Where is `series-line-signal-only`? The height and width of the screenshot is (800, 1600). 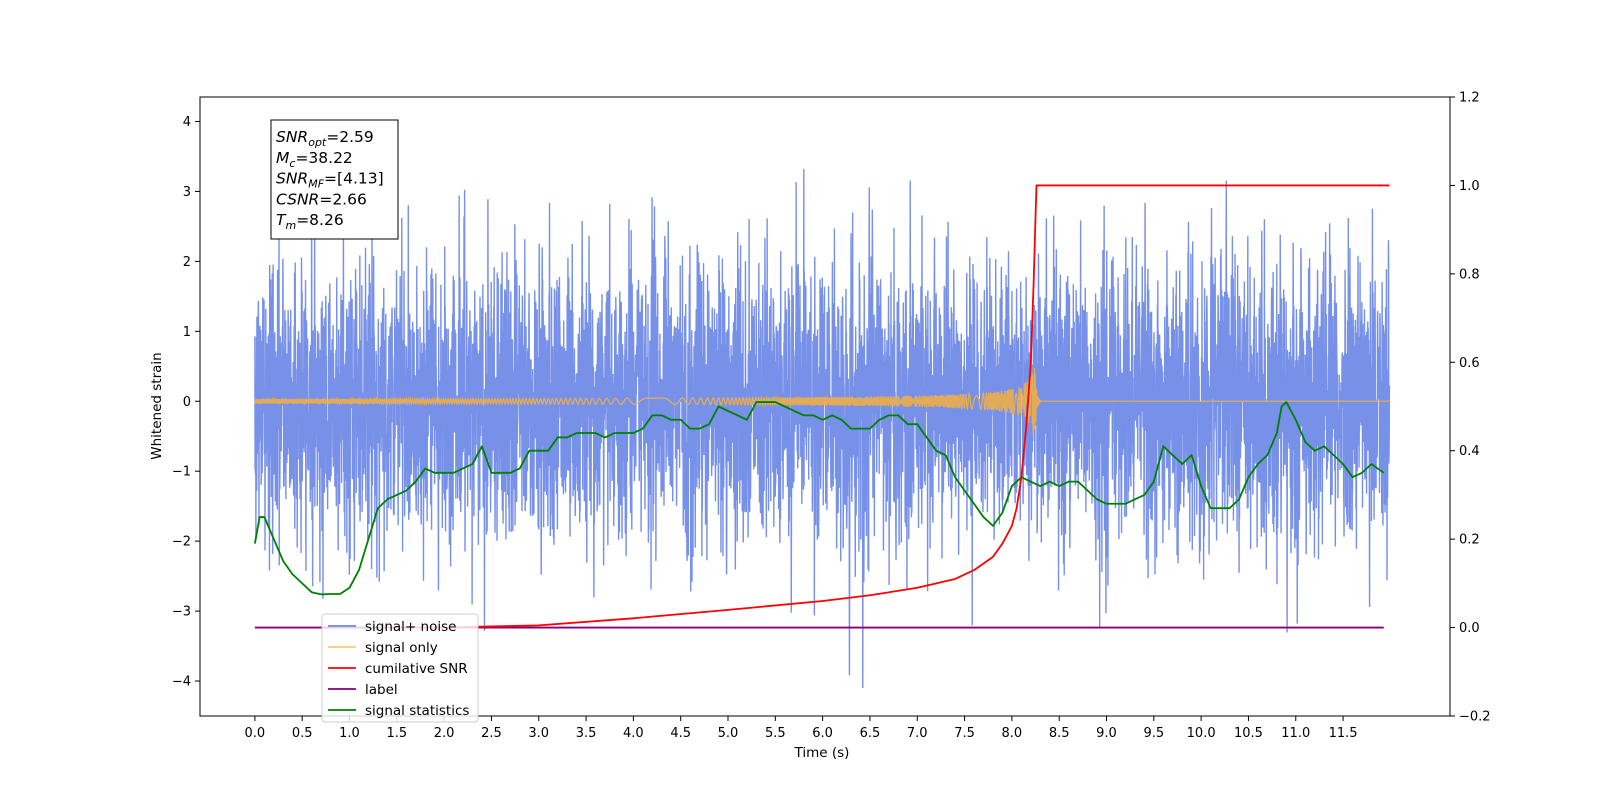 series-line-signal-only is located at coordinates (822, 402).